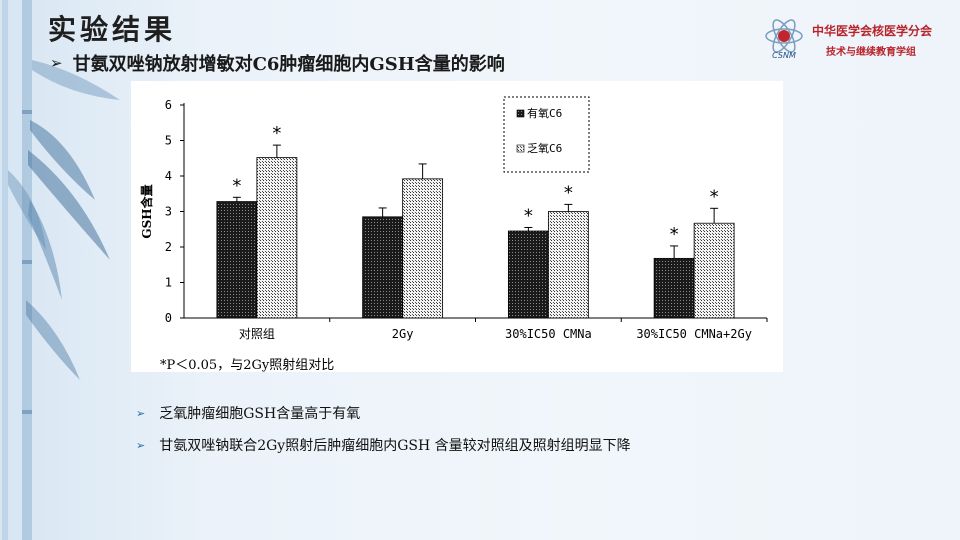 Image resolution: width=960 pixels, height=540 pixels. I want to click on logo-mark-text: CSNM, so click(784, 55).